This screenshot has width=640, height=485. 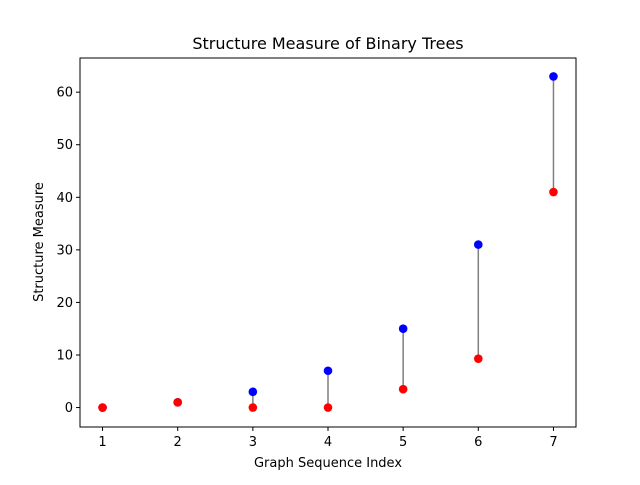 What do you see at coordinates (64, 93) in the screenshot?
I see `y-tick-label: 60` at bounding box center [64, 93].